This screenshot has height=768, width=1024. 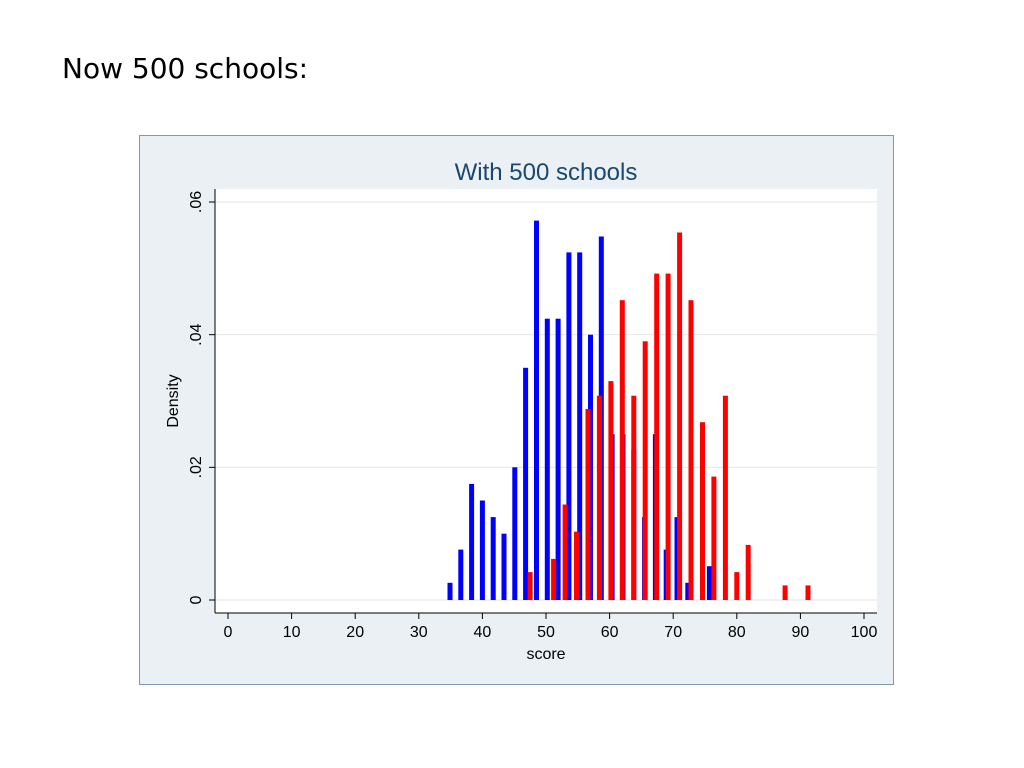 I want to click on x-tick-label: 80, so click(x=737, y=632).